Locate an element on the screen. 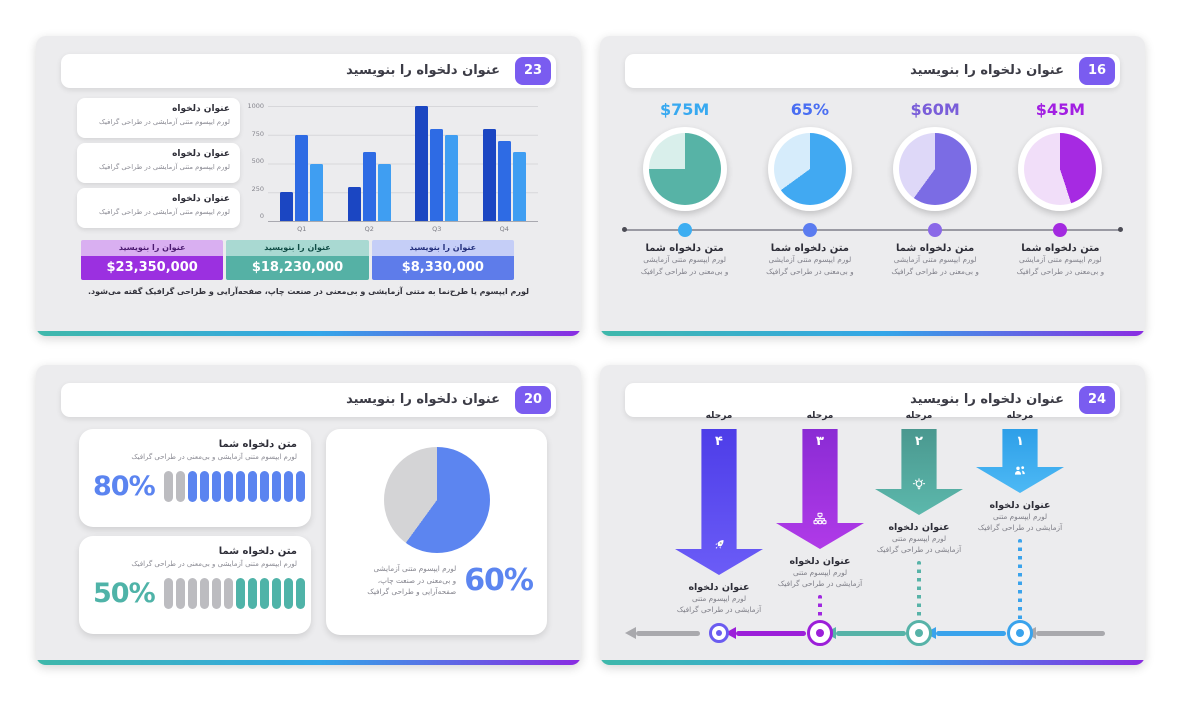  slide-header: عنوان دلخواه را بنویسید 23 is located at coordinates (308, 71).